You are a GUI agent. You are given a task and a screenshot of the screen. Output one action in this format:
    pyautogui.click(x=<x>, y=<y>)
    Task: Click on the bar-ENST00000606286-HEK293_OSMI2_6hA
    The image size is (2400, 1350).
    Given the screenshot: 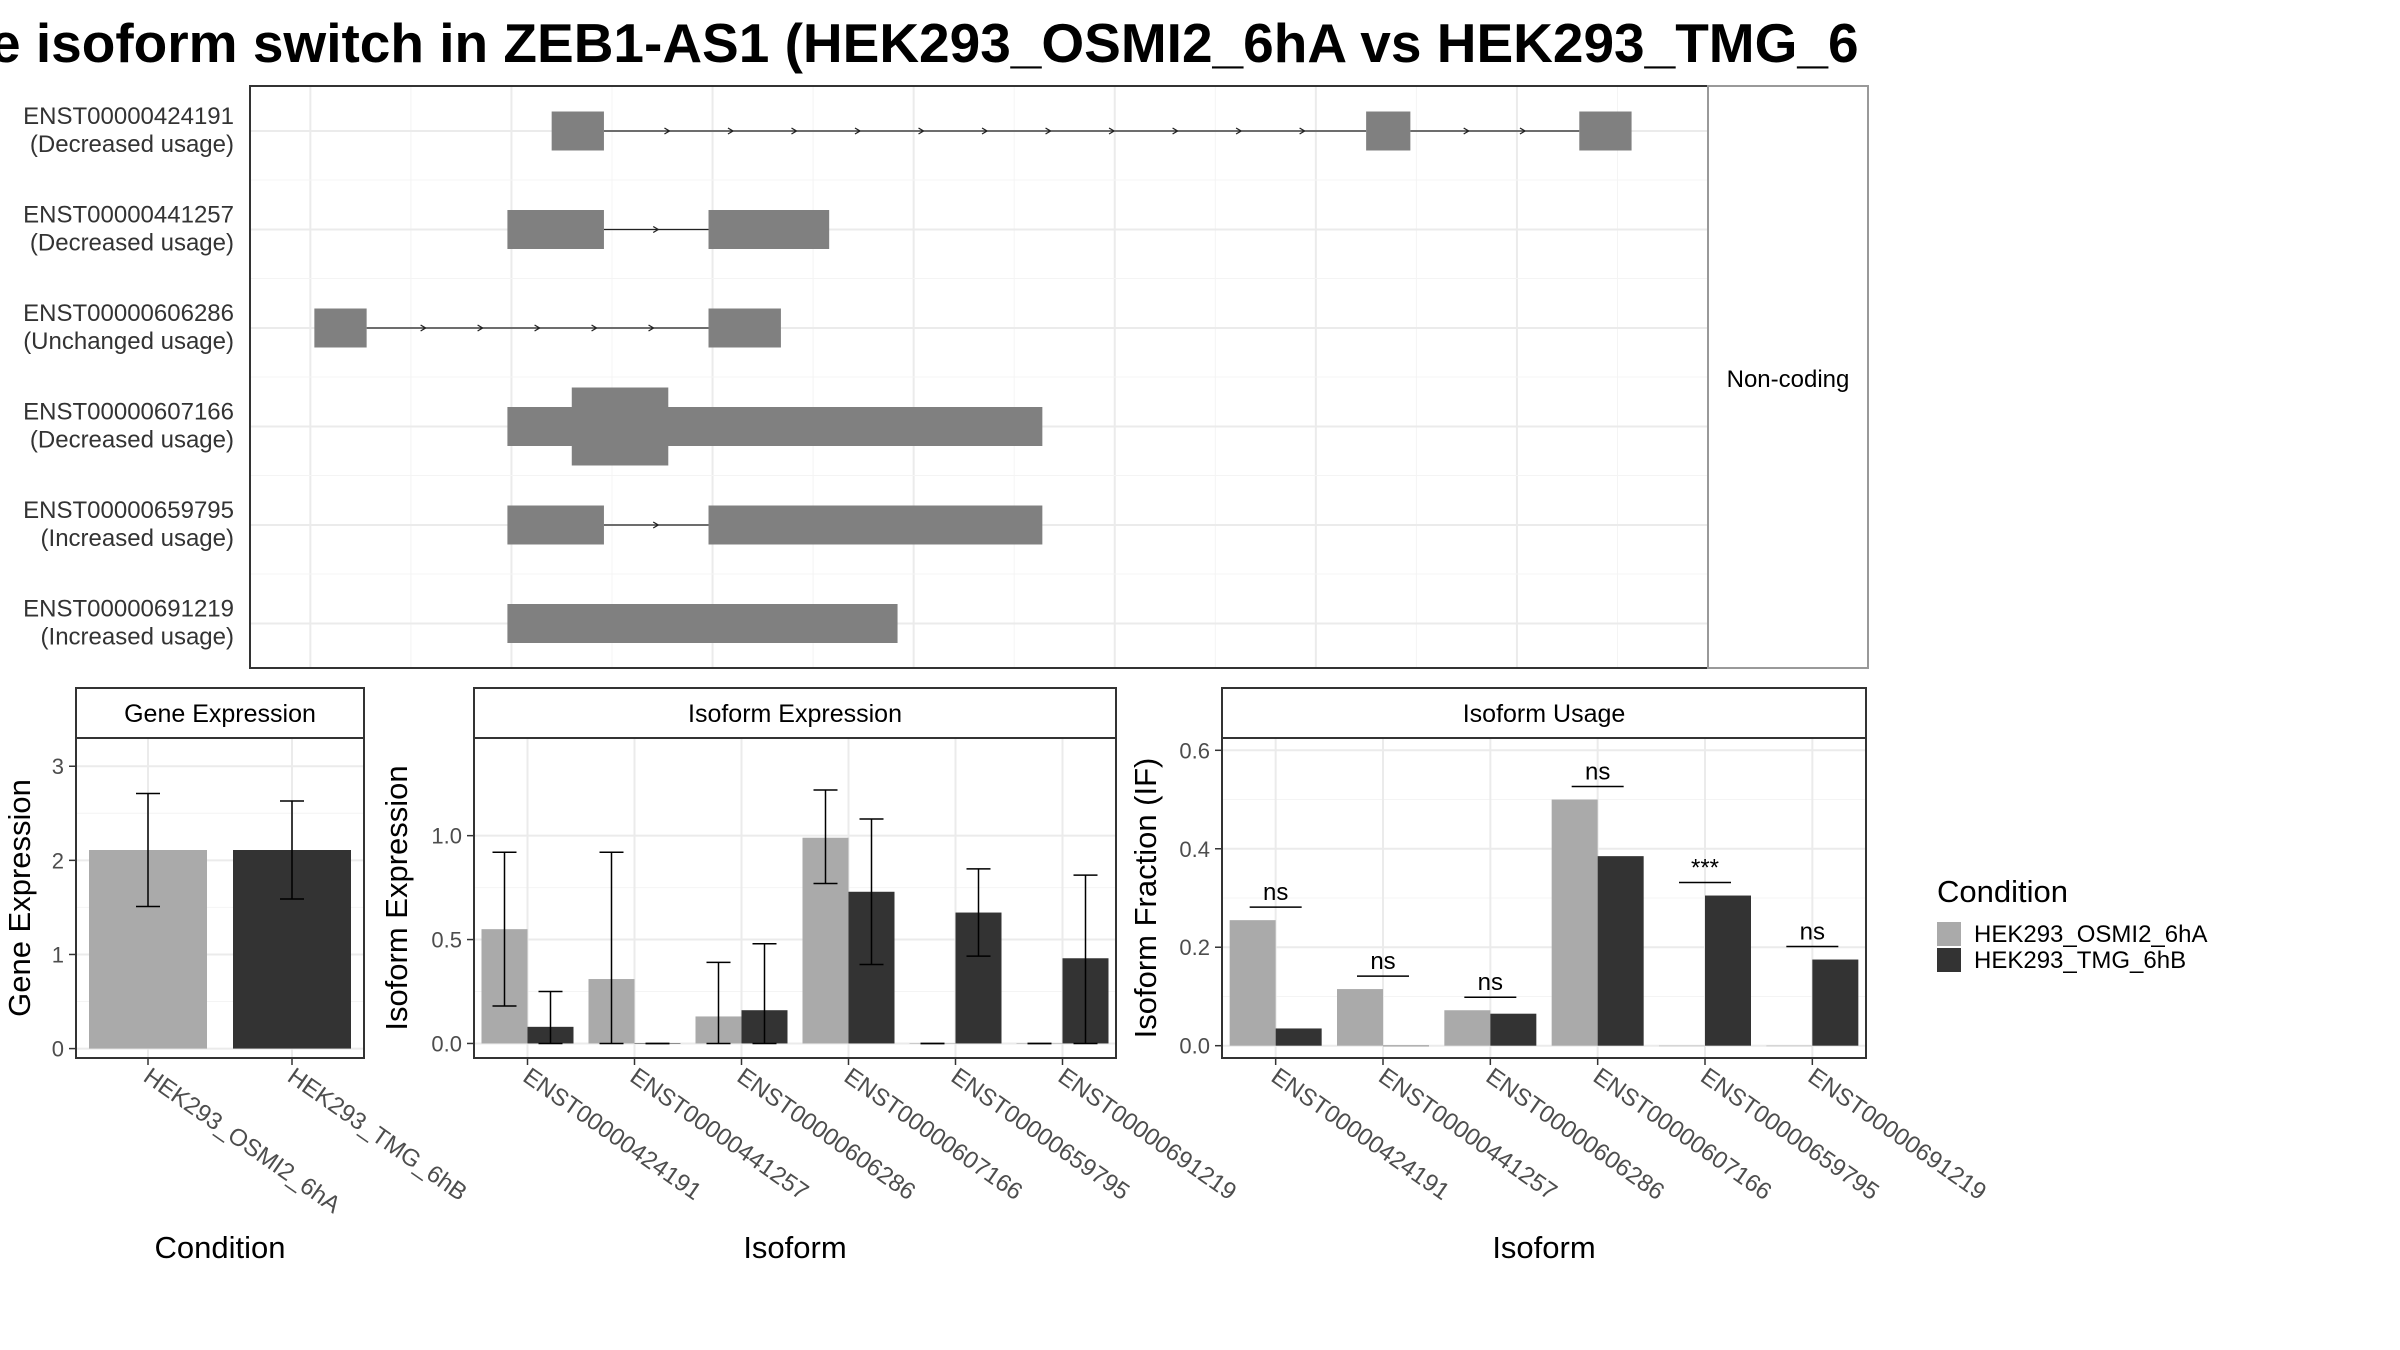 What is the action you would take?
    pyautogui.click(x=1467, y=1028)
    